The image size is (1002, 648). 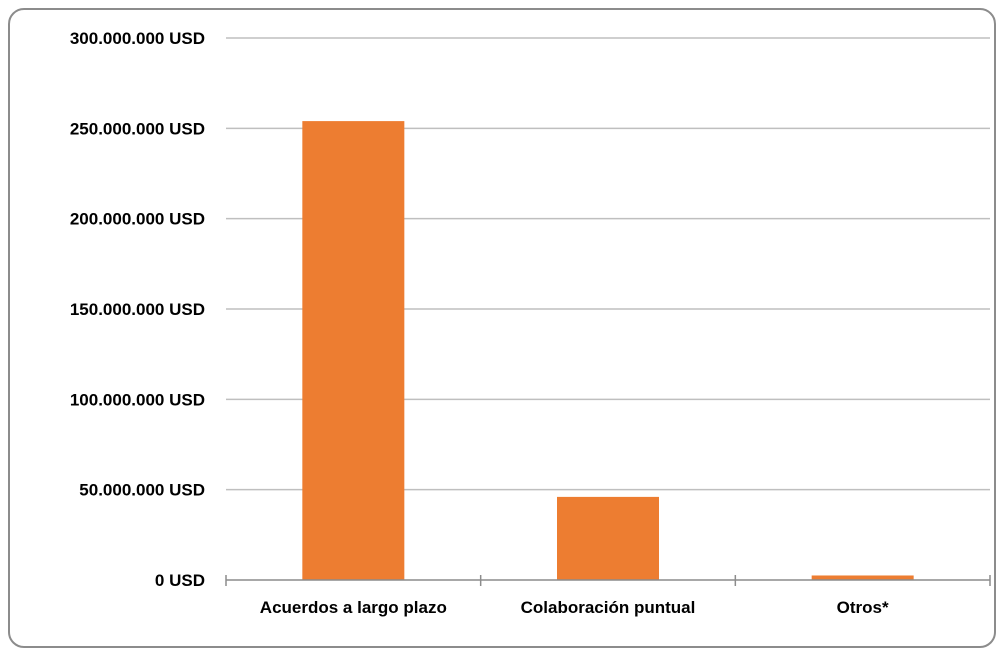 I want to click on x-category-label: Colaboración puntual, so click(x=608, y=607).